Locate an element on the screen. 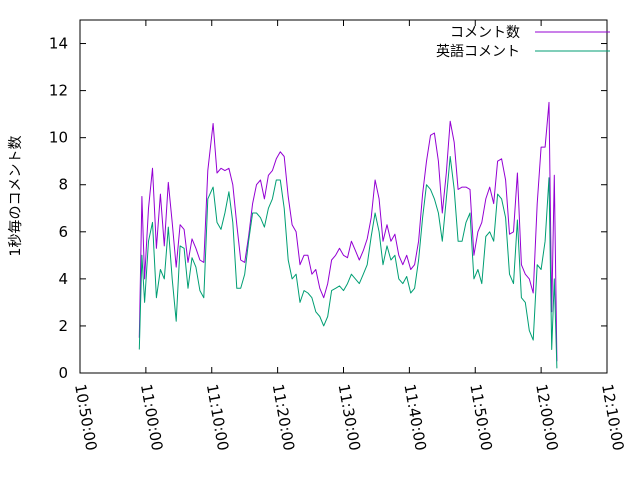  y-tick-label: 0 is located at coordinates (63, 373).